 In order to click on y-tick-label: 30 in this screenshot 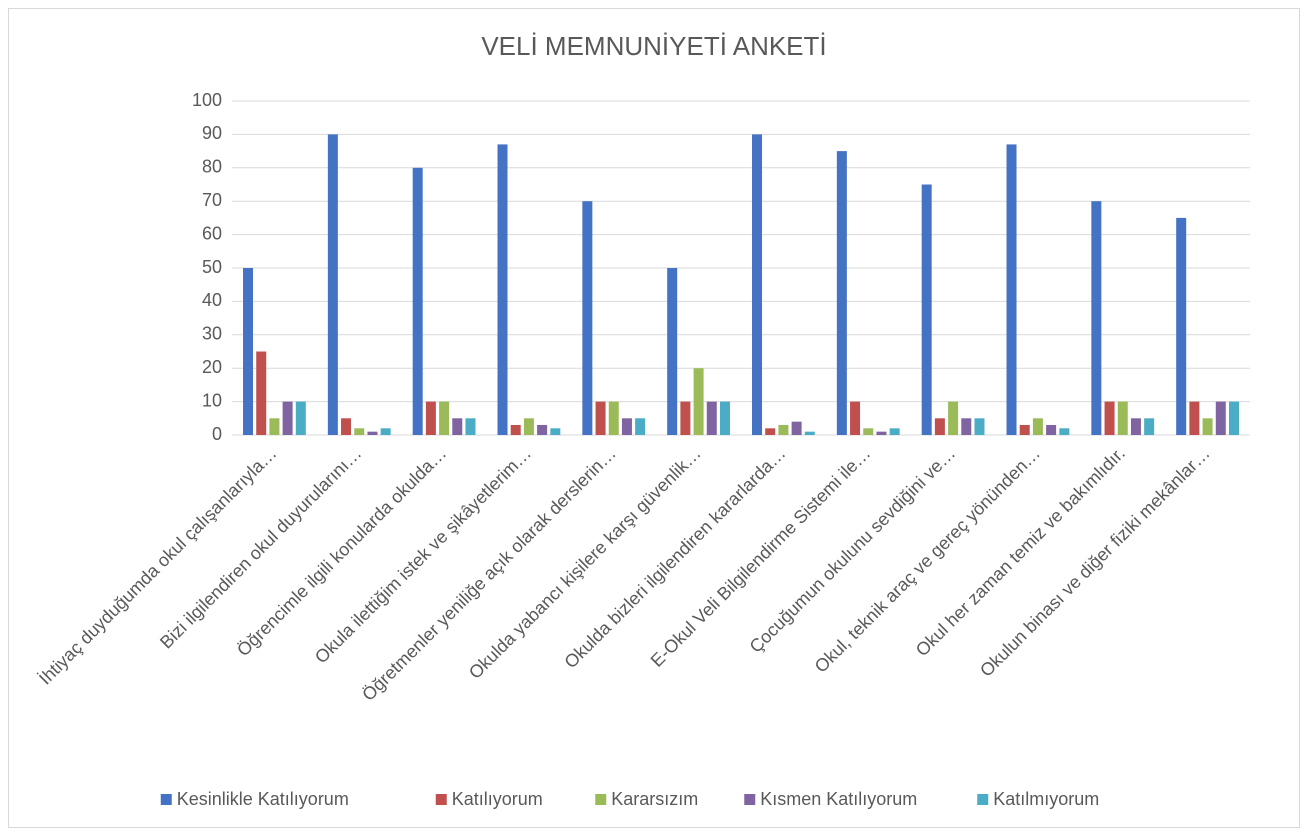, I will do `click(212, 334)`.